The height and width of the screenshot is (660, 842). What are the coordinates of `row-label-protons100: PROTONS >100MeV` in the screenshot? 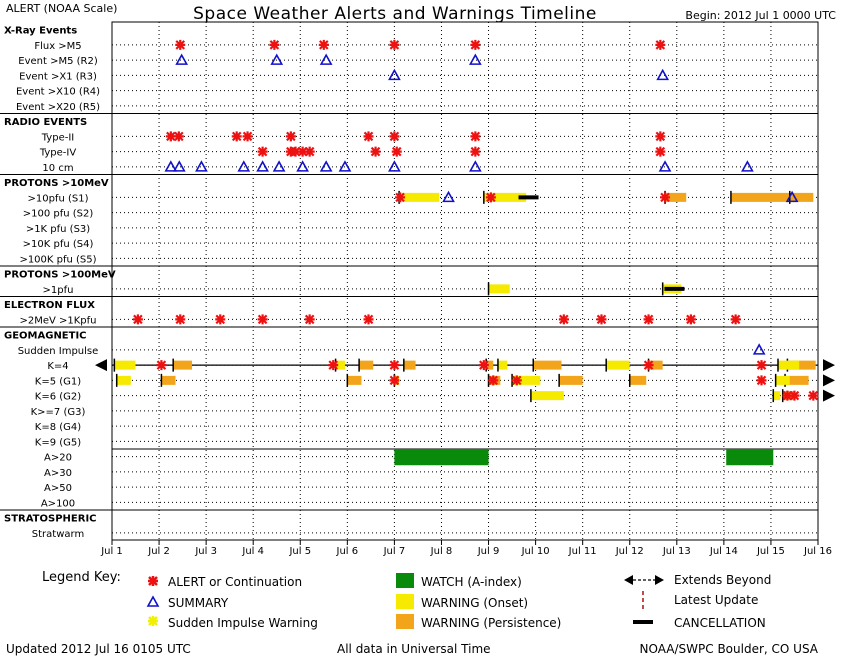 It's located at (60, 275).